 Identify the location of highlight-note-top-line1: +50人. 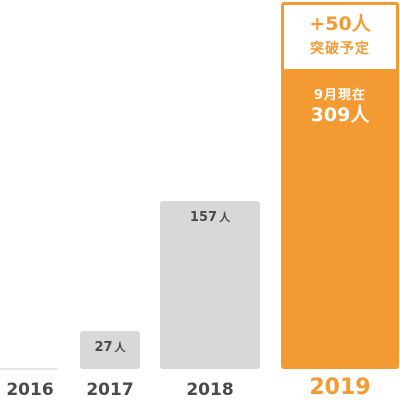
(340, 24).